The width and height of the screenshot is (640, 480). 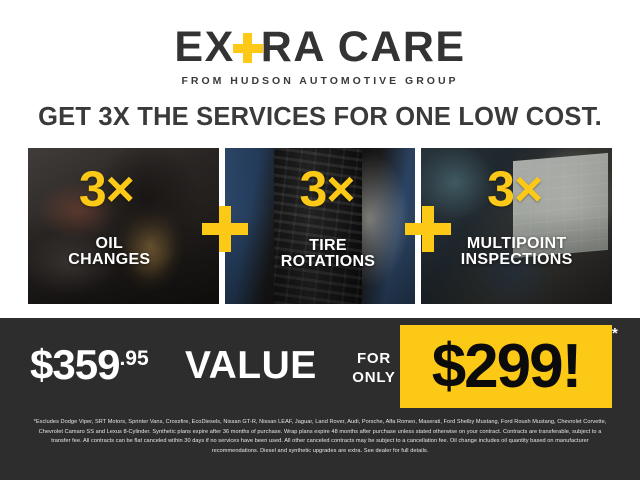 What do you see at coordinates (204, 47) in the screenshot?
I see `logo-text-before-plus: EX` at bounding box center [204, 47].